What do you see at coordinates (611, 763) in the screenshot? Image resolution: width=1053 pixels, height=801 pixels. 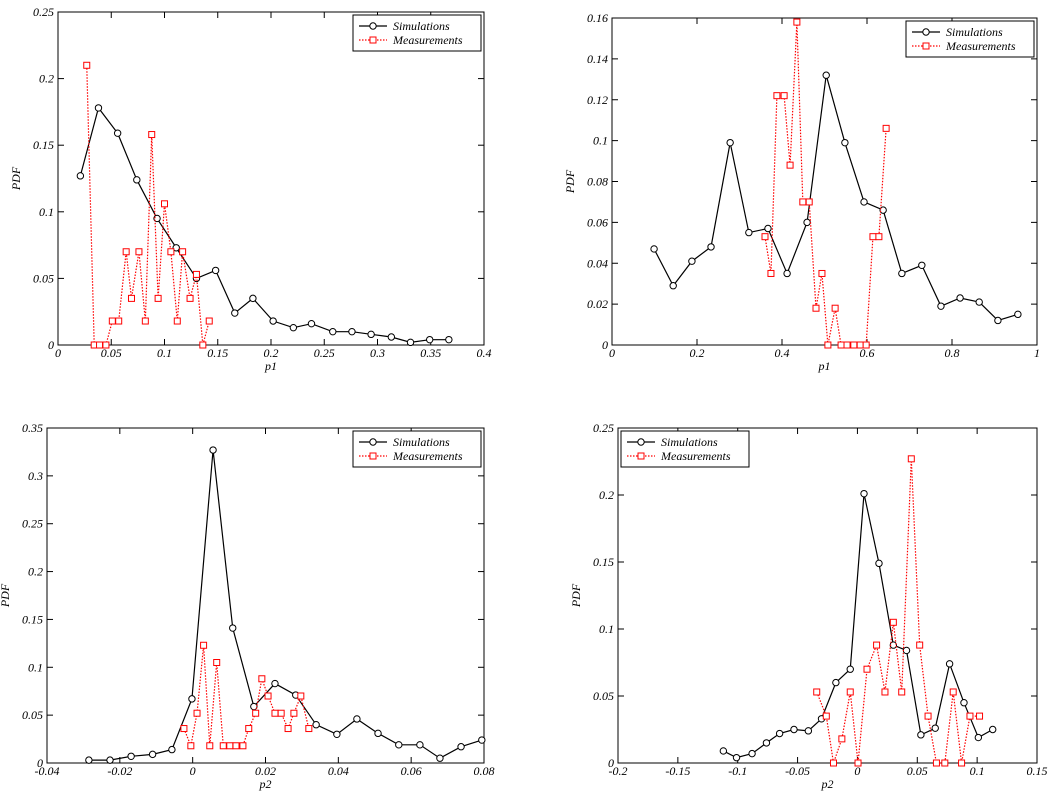 I see `y-tick-label: 0` at bounding box center [611, 763].